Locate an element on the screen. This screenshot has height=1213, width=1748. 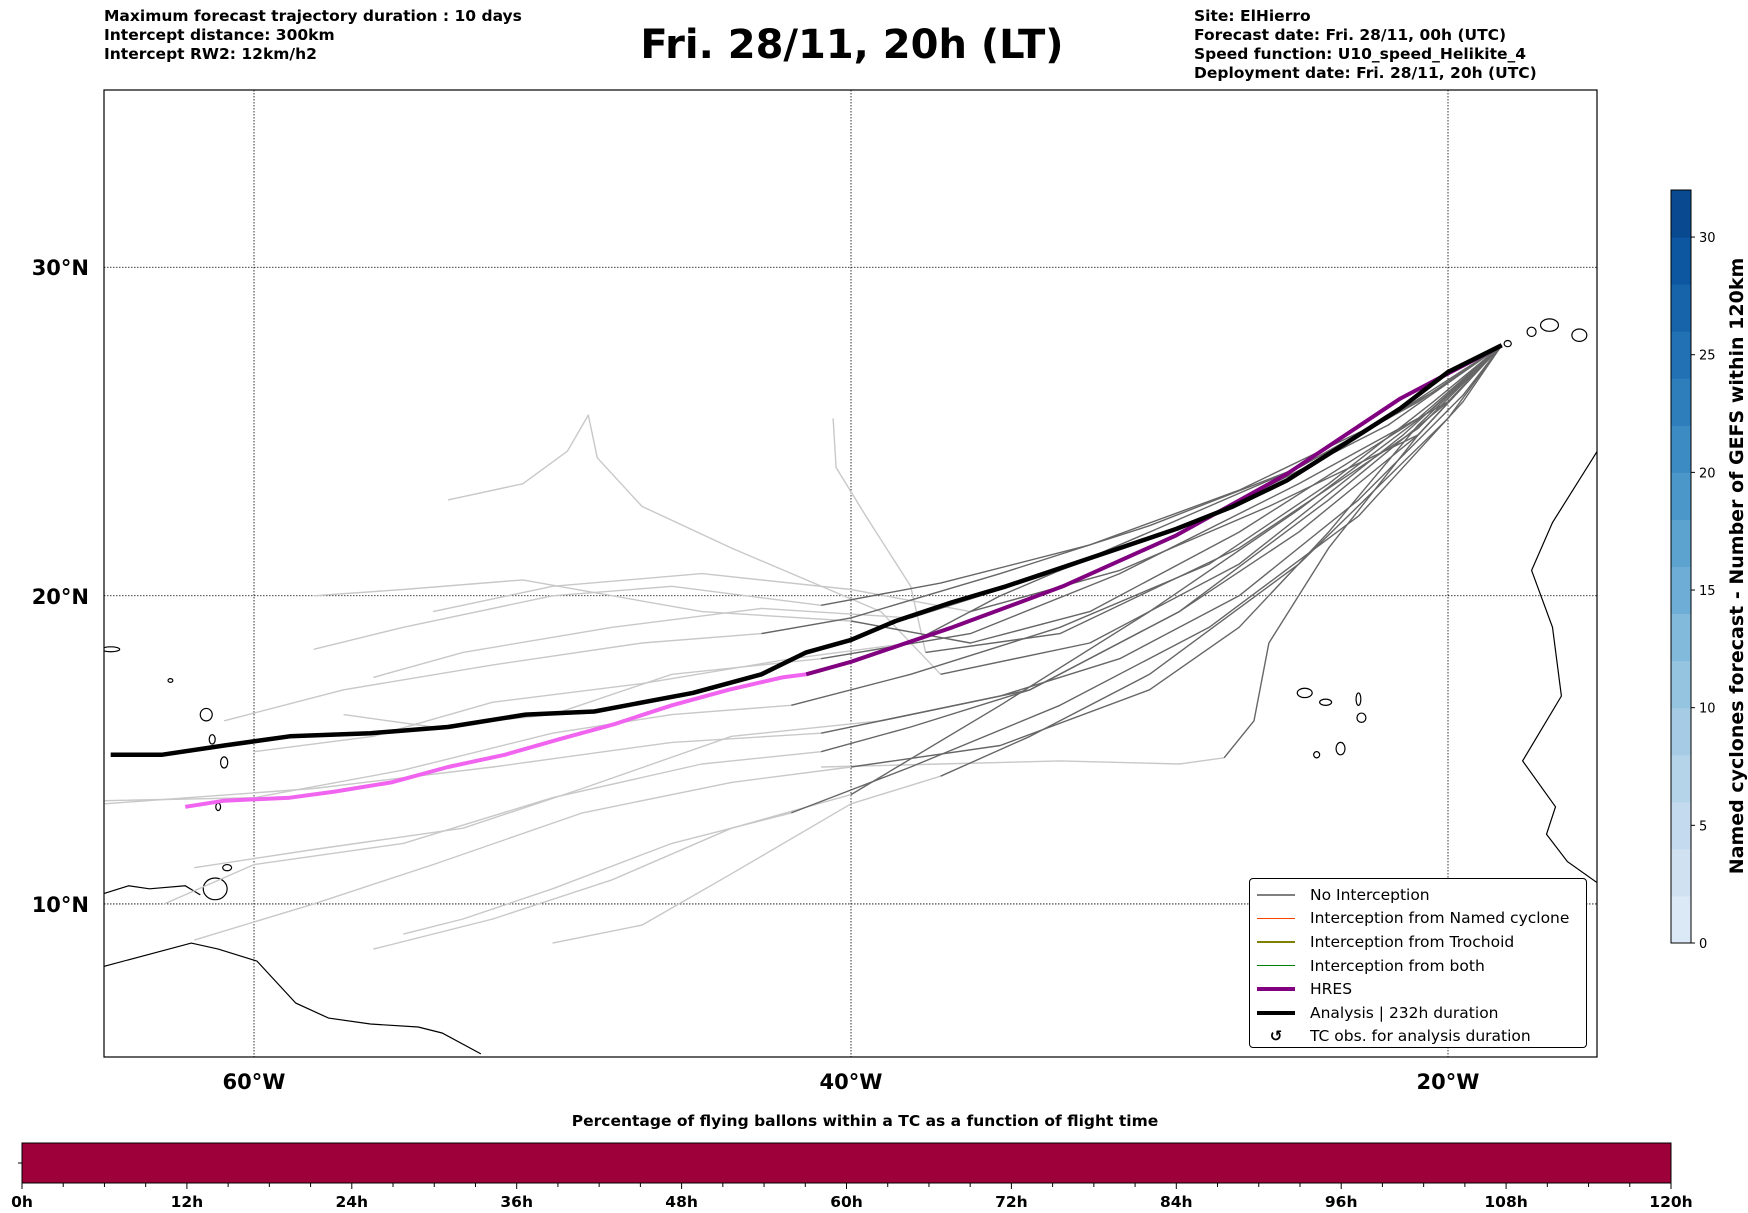
tc-bar-tick-label: 120h is located at coordinates (1670, 1202).